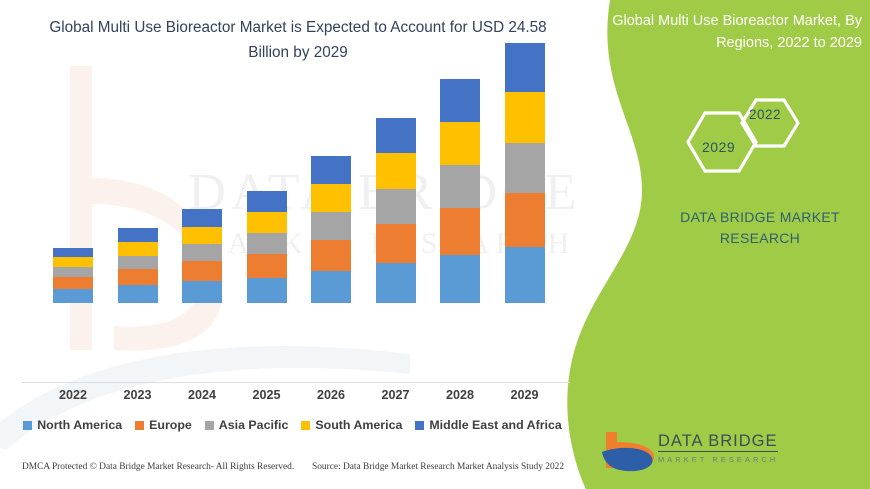 This screenshot has height=489, width=870. What do you see at coordinates (80, 425) in the screenshot?
I see `legend-label: North America` at bounding box center [80, 425].